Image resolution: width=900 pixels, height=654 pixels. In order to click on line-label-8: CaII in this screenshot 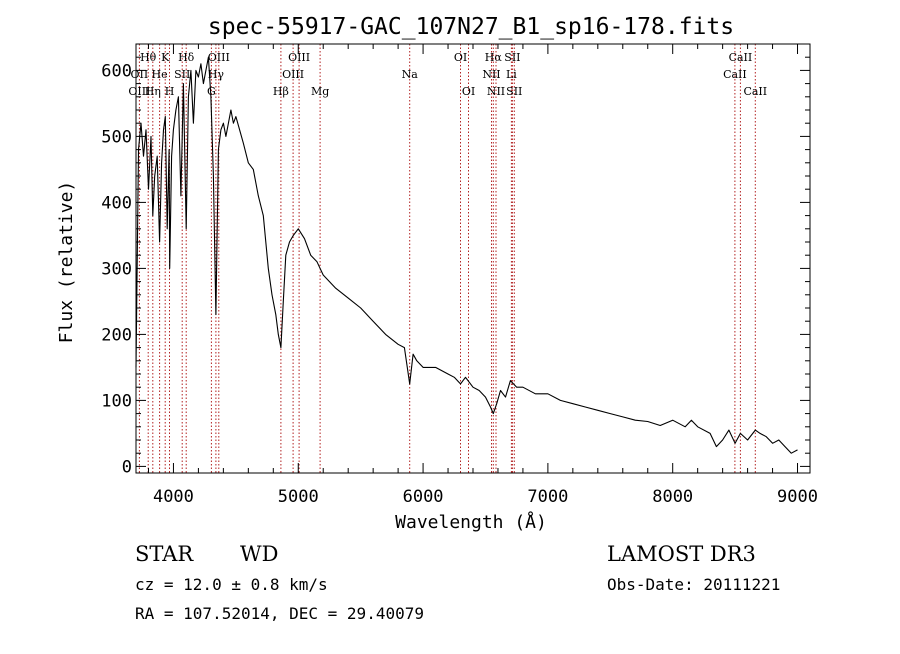, I will do `click(741, 57)`.